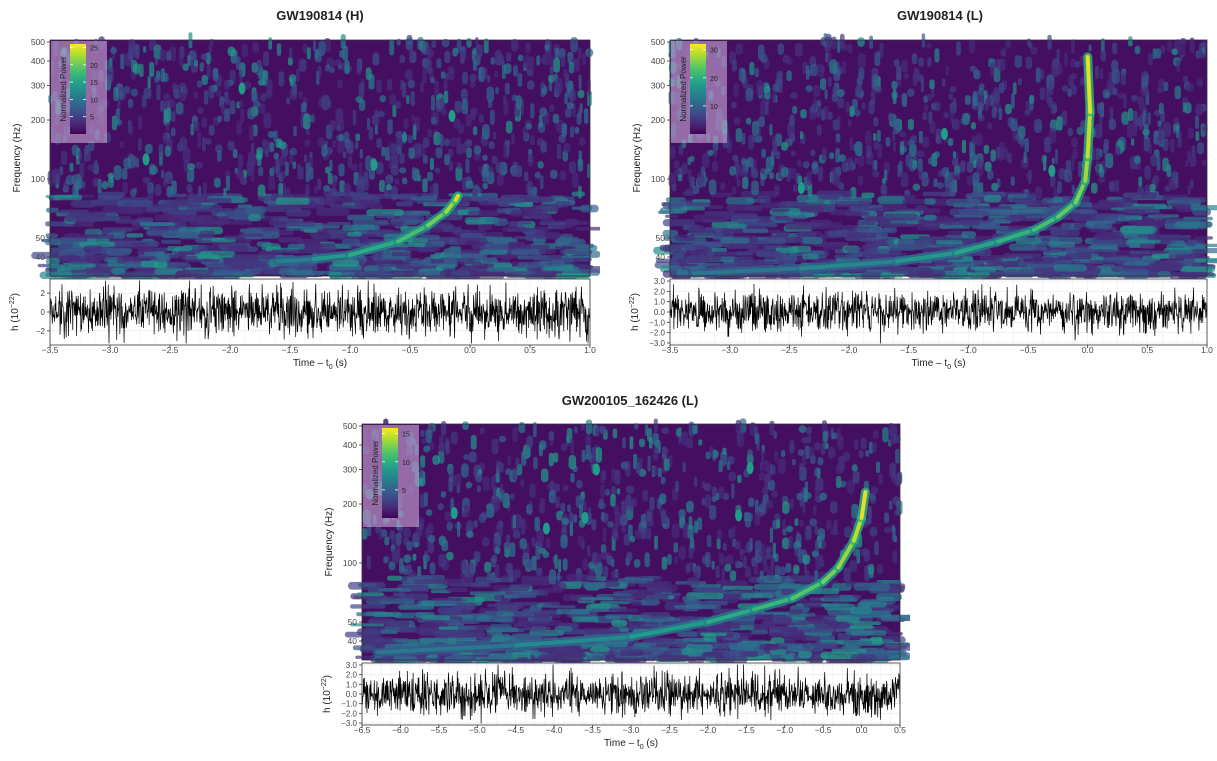 The image size is (1217, 761). What do you see at coordinates (789, 350) in the screenshot?
I see `x-tick-label: −2.5` at bounding box center [789, 350].